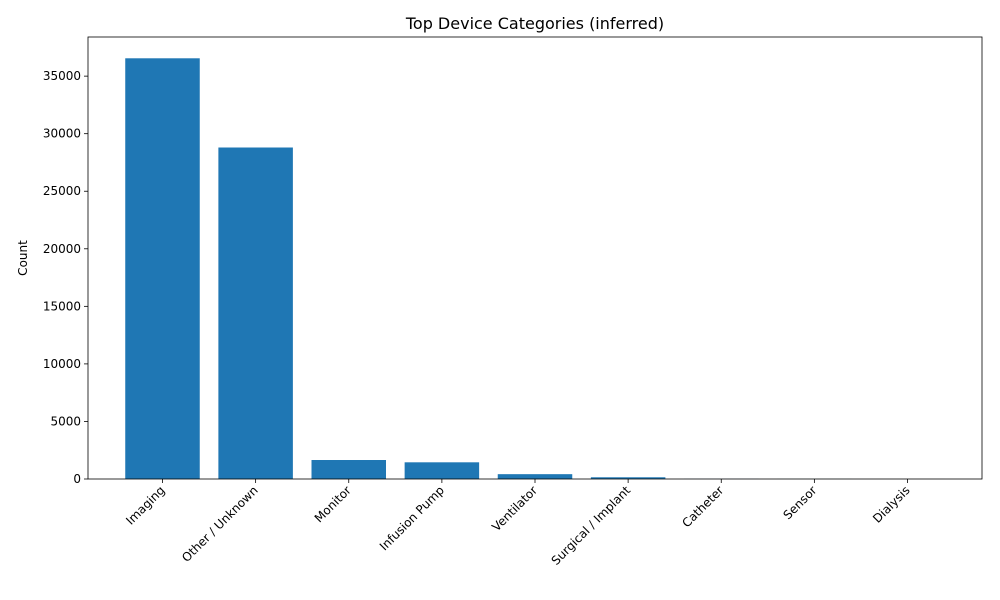 The width and height of the screenshot is (1000, 600). I want to click on chart-title: Top Device Categories (inferred), so click(534, 23).